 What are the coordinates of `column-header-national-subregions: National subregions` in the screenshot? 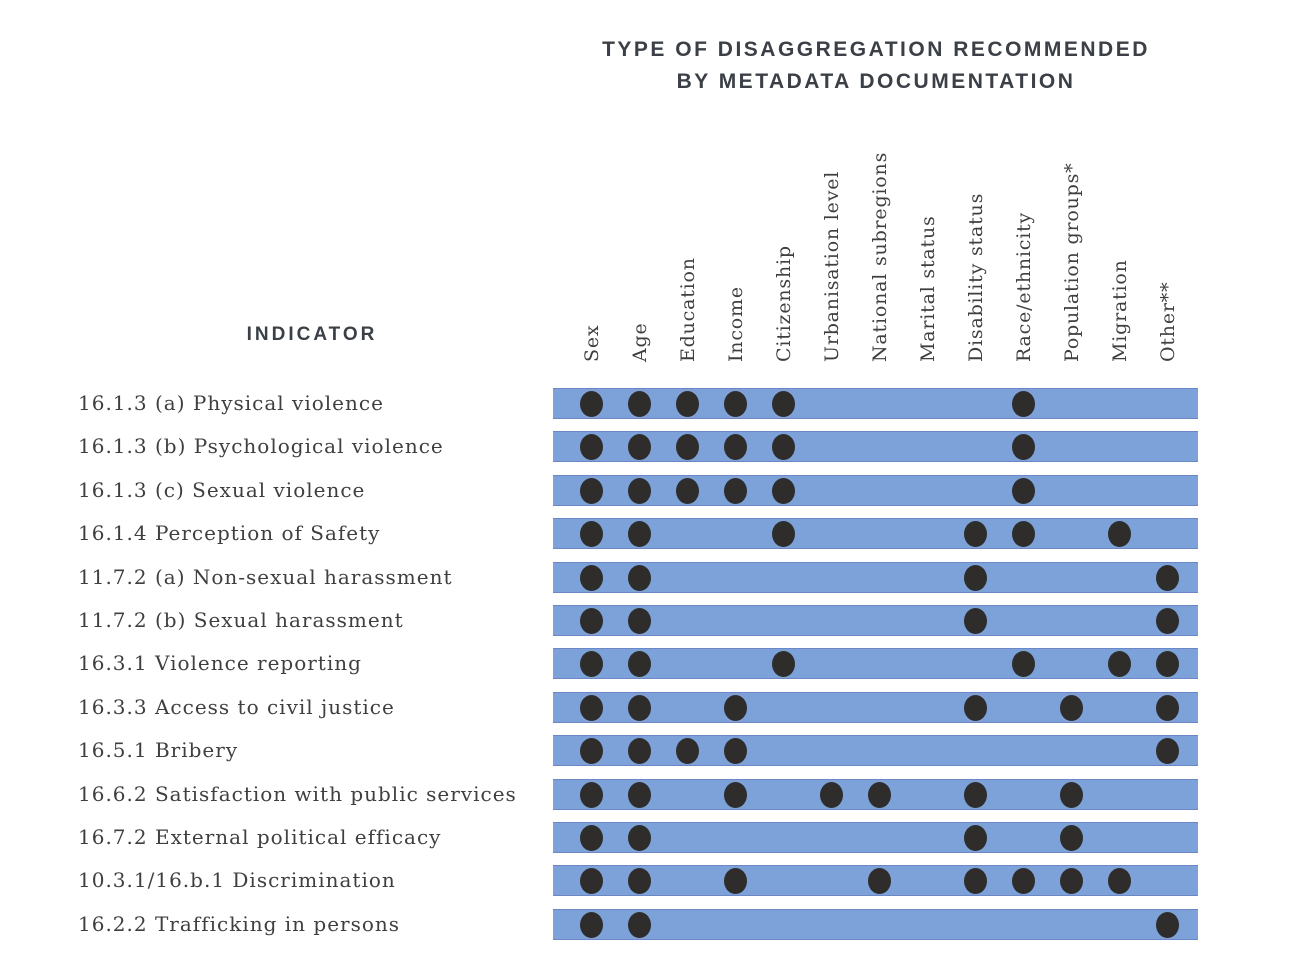 It's located at (880, 256).